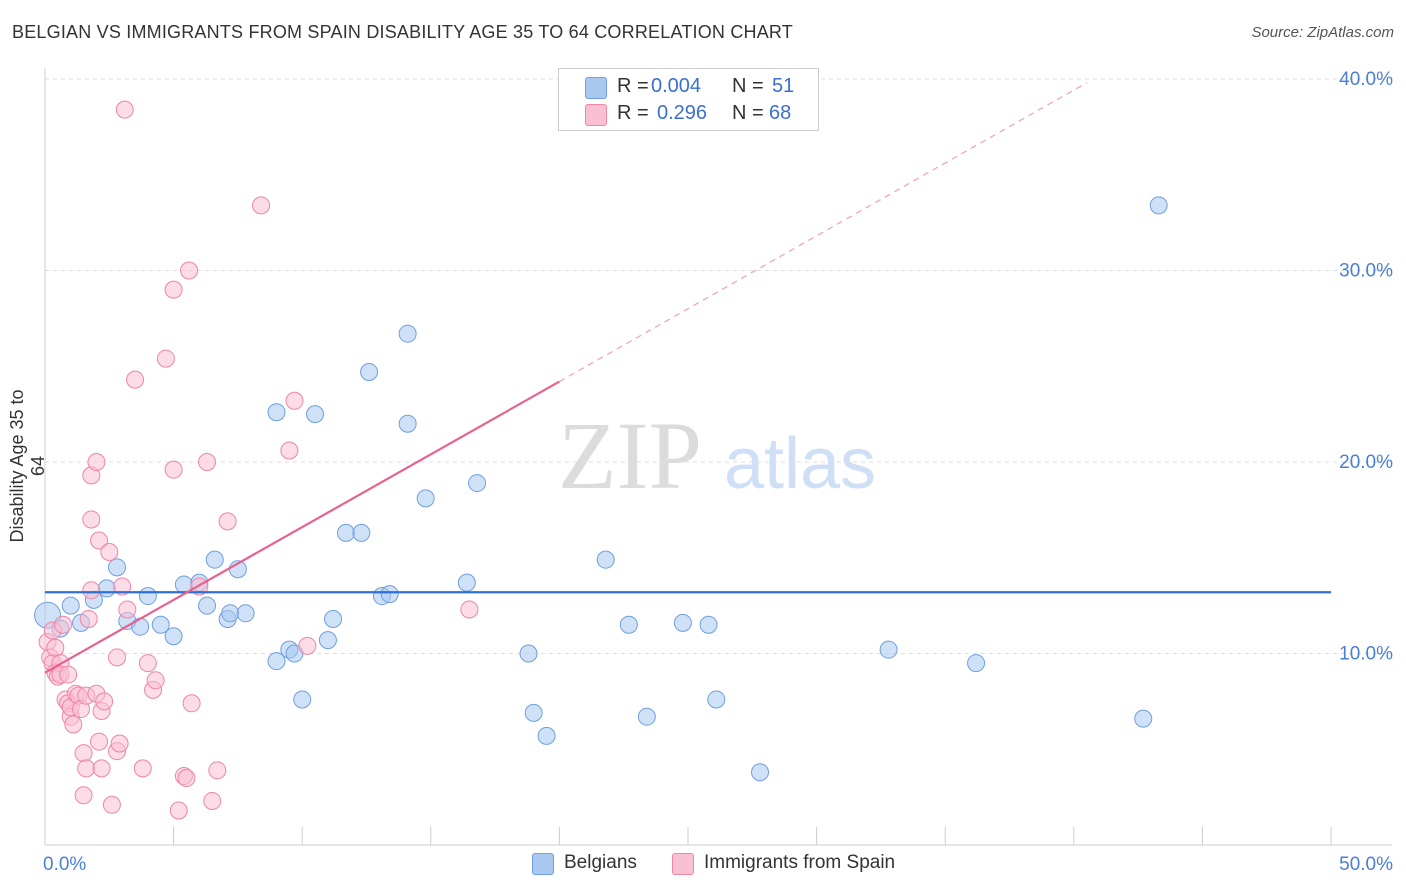 The width and height of the screenshot is (1406, 892). I want to click on y-axis-label: Disability Age 35 to 64, so click(27, 466).